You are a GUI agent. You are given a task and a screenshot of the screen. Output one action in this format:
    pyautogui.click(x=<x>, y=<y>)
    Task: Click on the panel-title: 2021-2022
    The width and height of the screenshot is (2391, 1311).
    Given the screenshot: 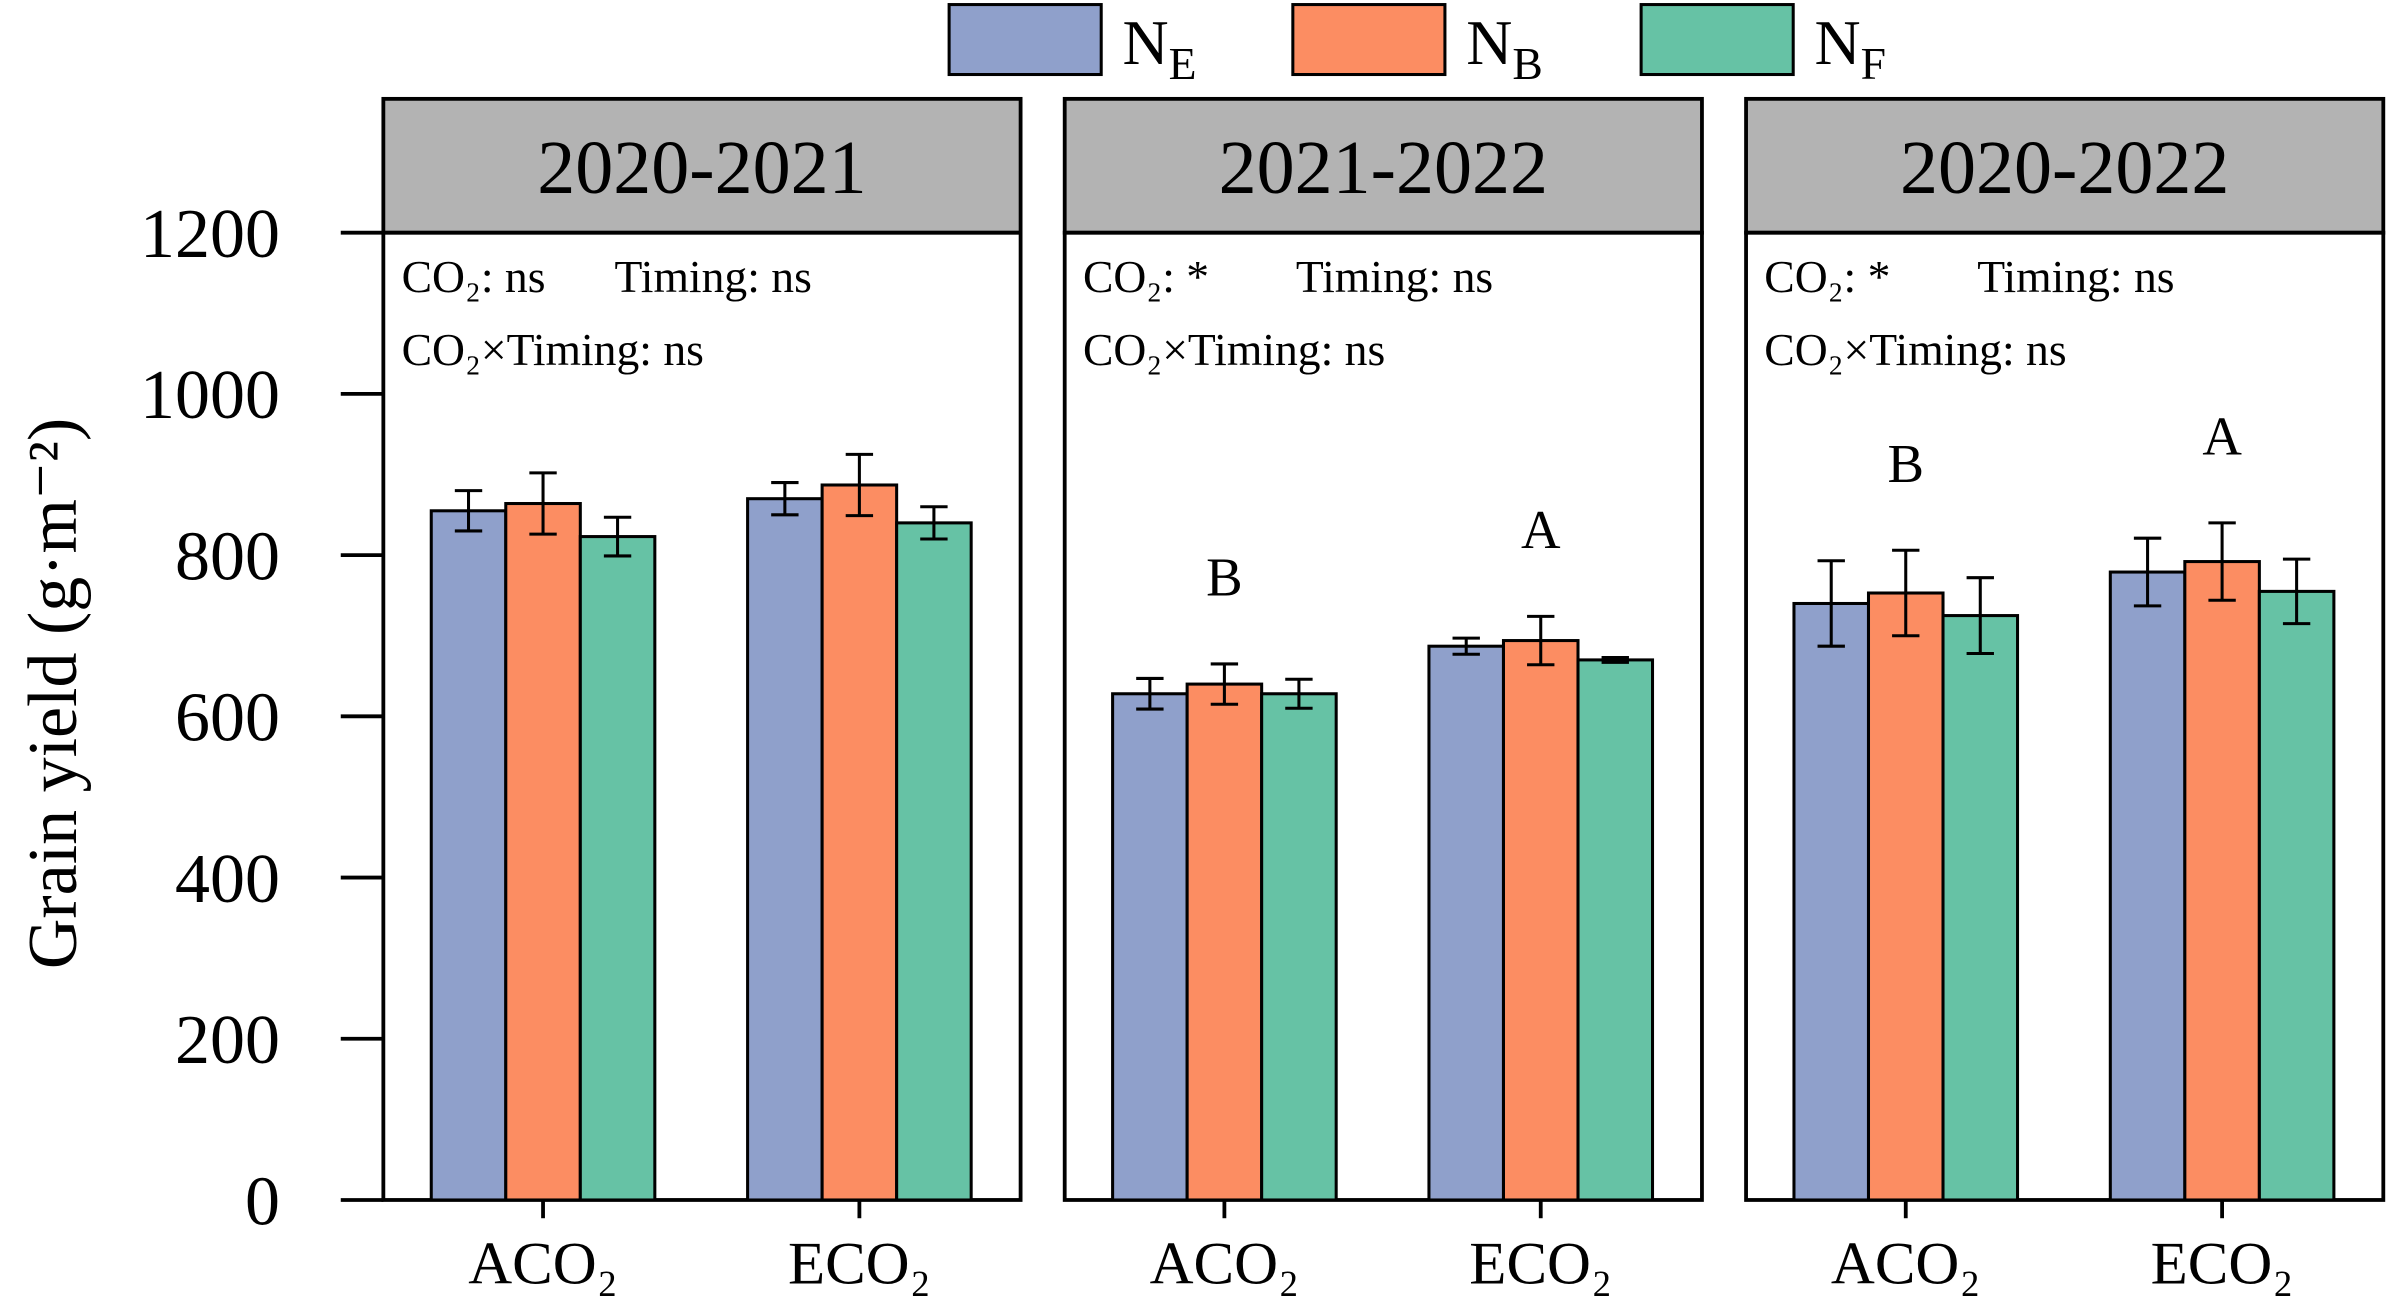 What is the action you would take?
    pyautogui.click(x=1383, y=168)
    